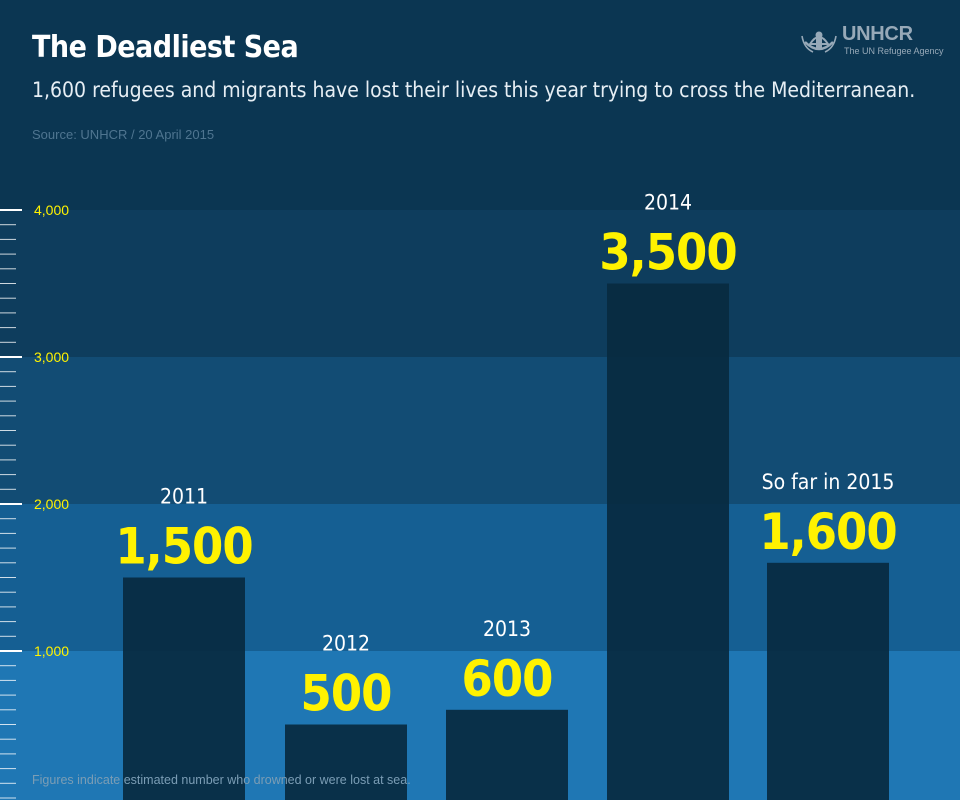 This screenshot has width=960, height=800. I want to click on y-tick-label: 4,000, so click(51, 210).